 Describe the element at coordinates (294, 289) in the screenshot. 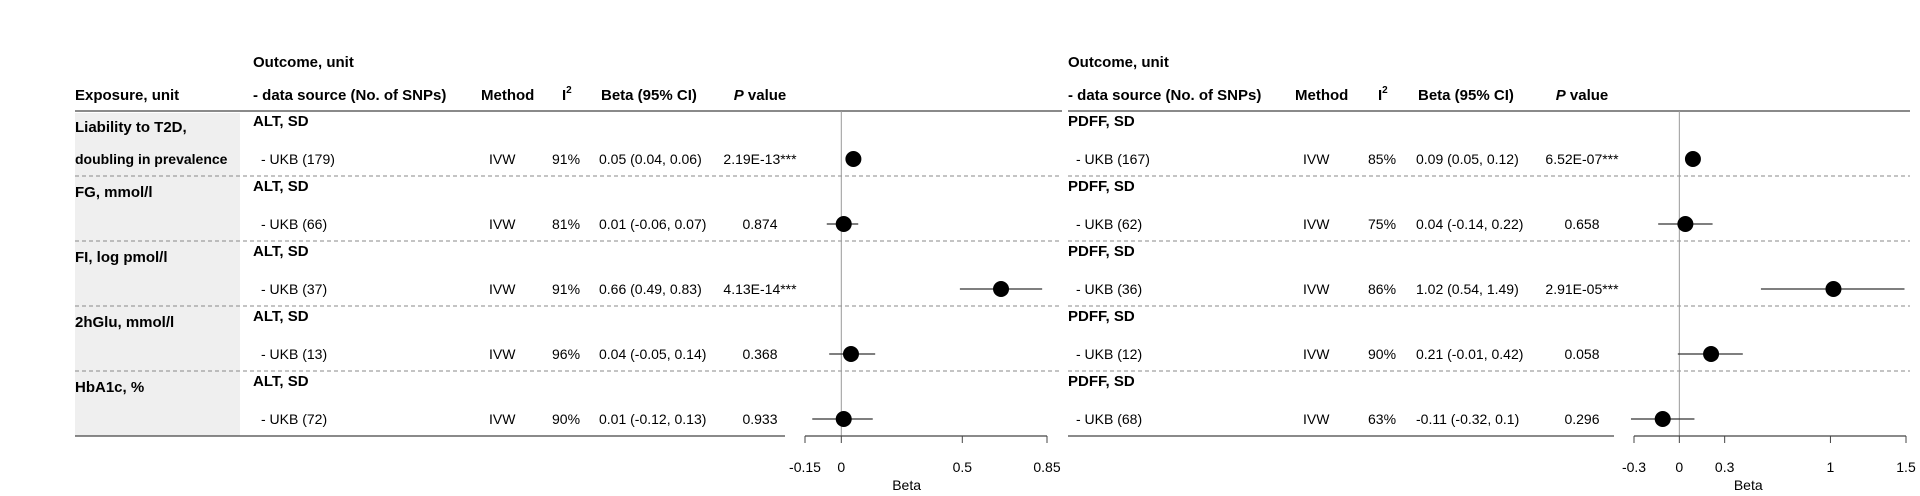

I see `data-source-cell: - UKB (37)` at that location.